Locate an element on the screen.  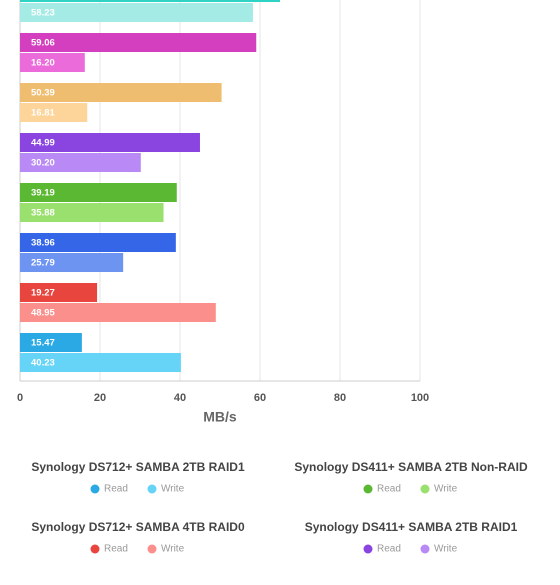
x-axis-label: MB/s is located at coordinates (220, 417).